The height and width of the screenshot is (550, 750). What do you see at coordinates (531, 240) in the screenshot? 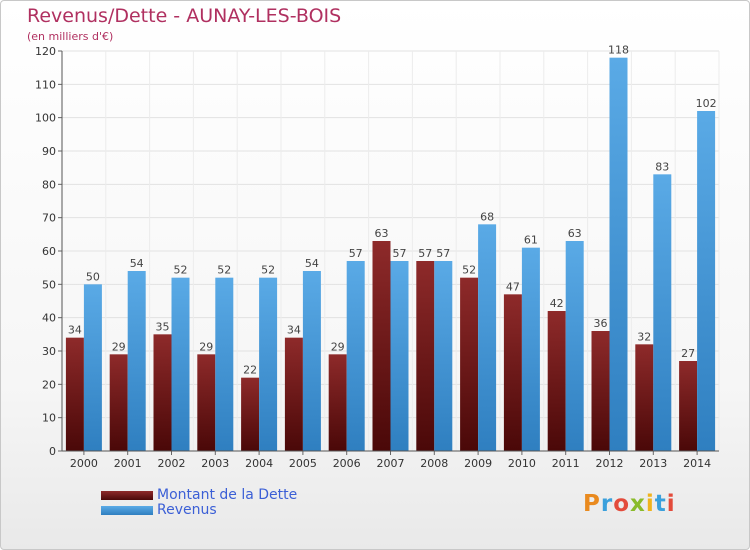
I see `data-label: 61` at bounding box center [531, 240].